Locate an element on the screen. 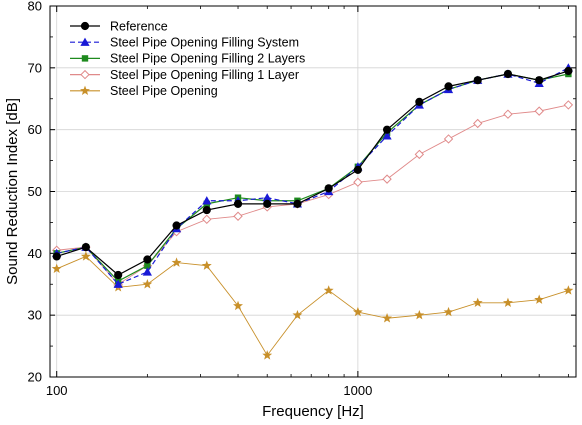  y-tick-label: 30 is located at coordinates (35, 315).